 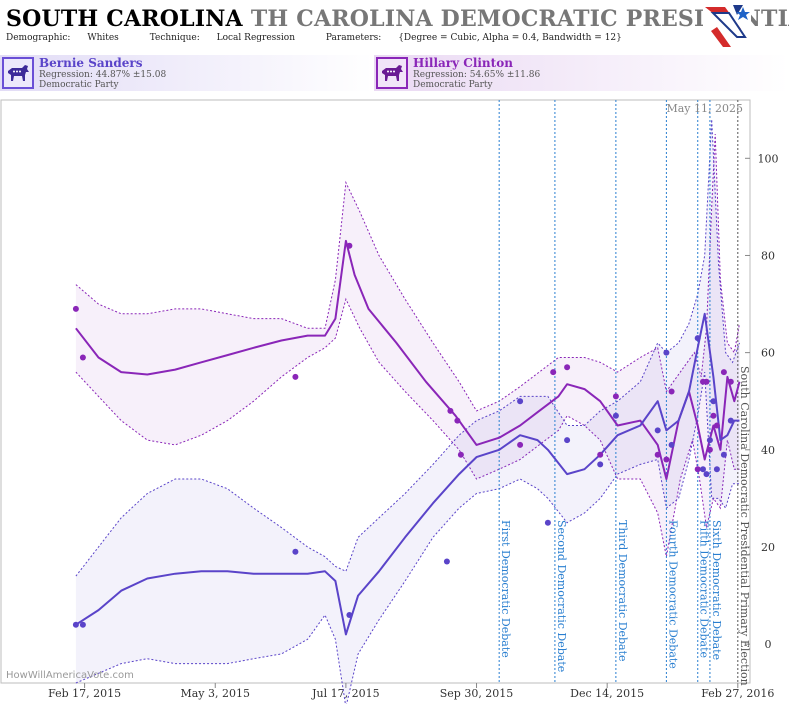 I want to click on event-label: Fourth Democratic Debate, so click(x=672, y=594).